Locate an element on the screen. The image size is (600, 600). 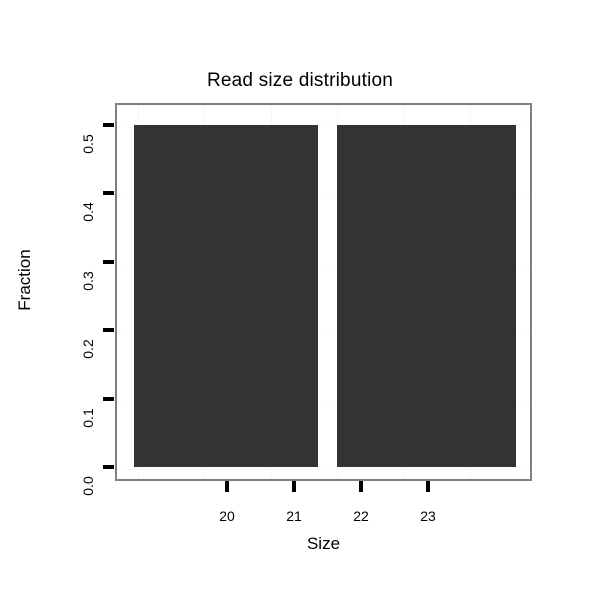
y-tick-label: 0.1 is located at coordinates (88, 418).